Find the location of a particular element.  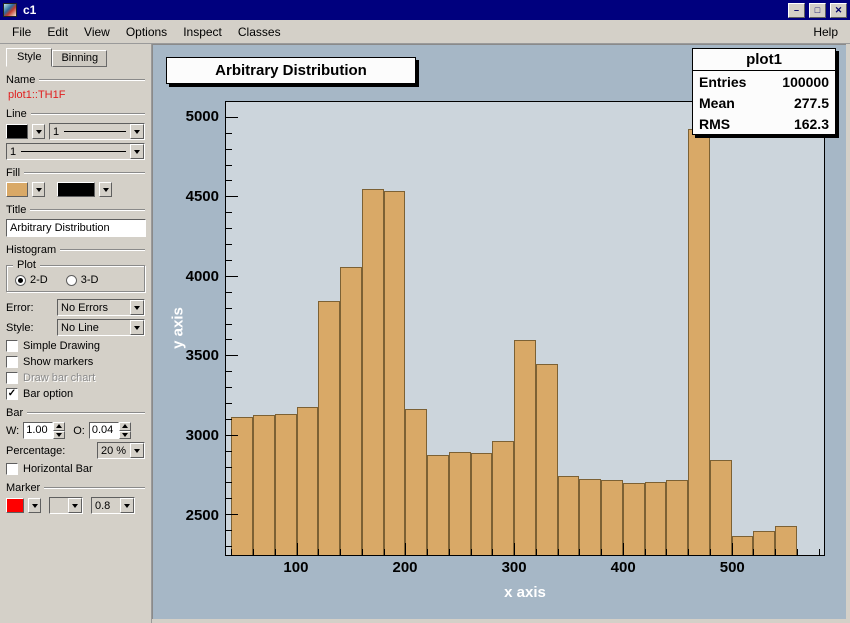

marker-size-value: 0.8 is located at coordinates (103, 505).